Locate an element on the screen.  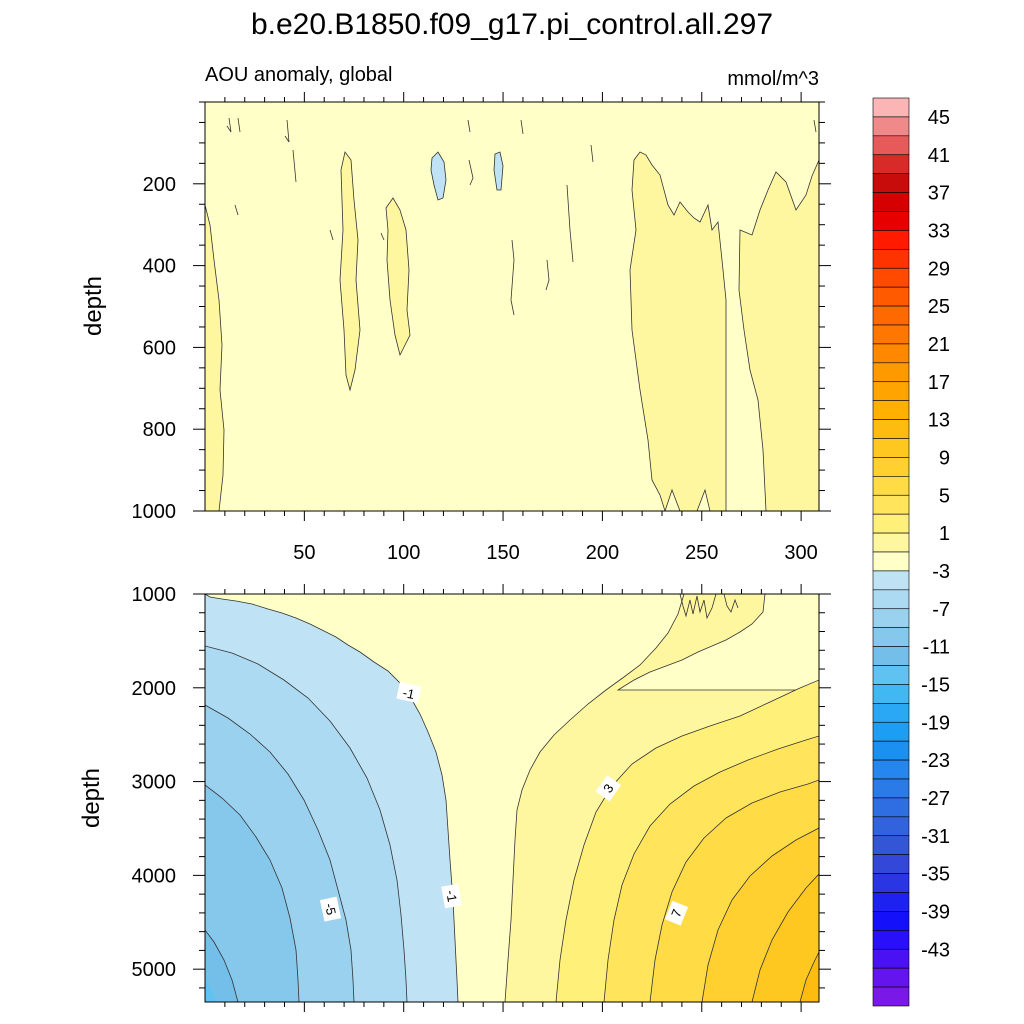
lower-fill-level-neg7 is located at coordinates (252, 893).